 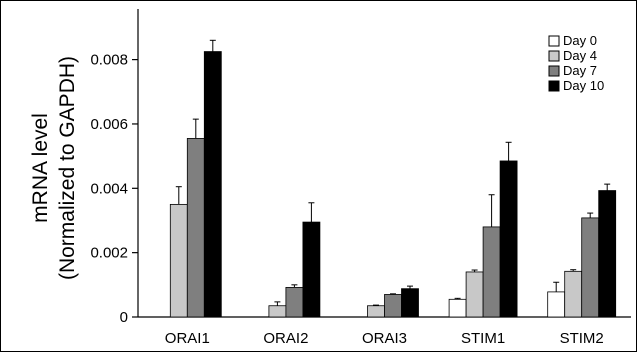 What do you see at coordinates (583, 85) in the screenshot?
I see `legend-label: Day 10` at bounding box center [583, 85].